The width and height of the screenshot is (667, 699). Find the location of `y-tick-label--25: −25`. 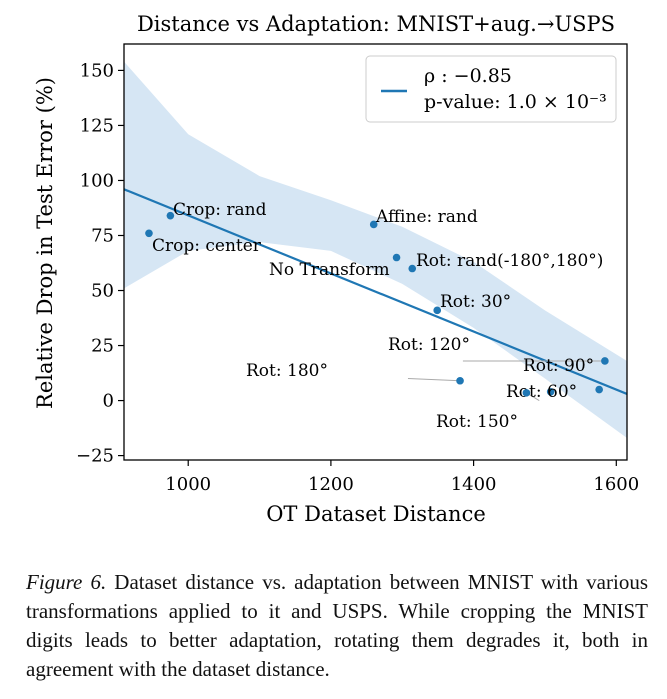

y-tick-label--25: −25 is located at coordinates (95, 456).